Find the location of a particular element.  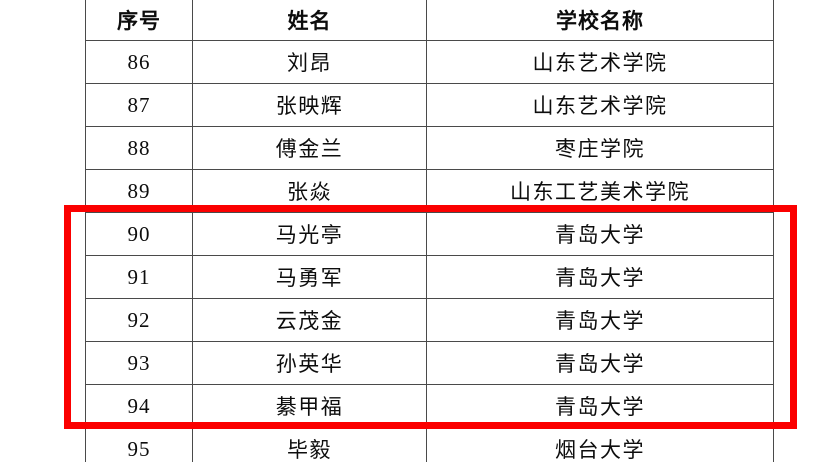

cell-name: 傅金兰 is located at coordinates (309, 148).